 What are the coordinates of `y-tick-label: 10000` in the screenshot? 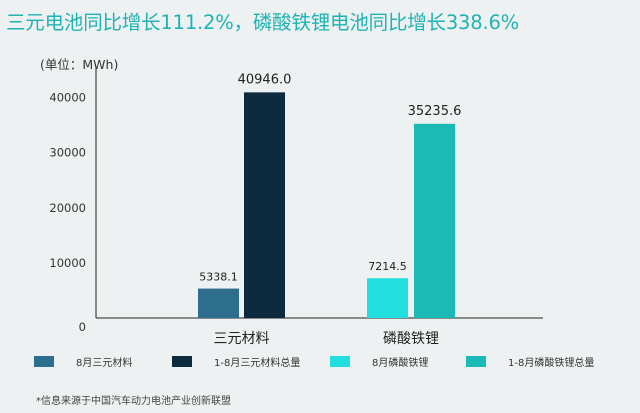 It's located at (67, 263).